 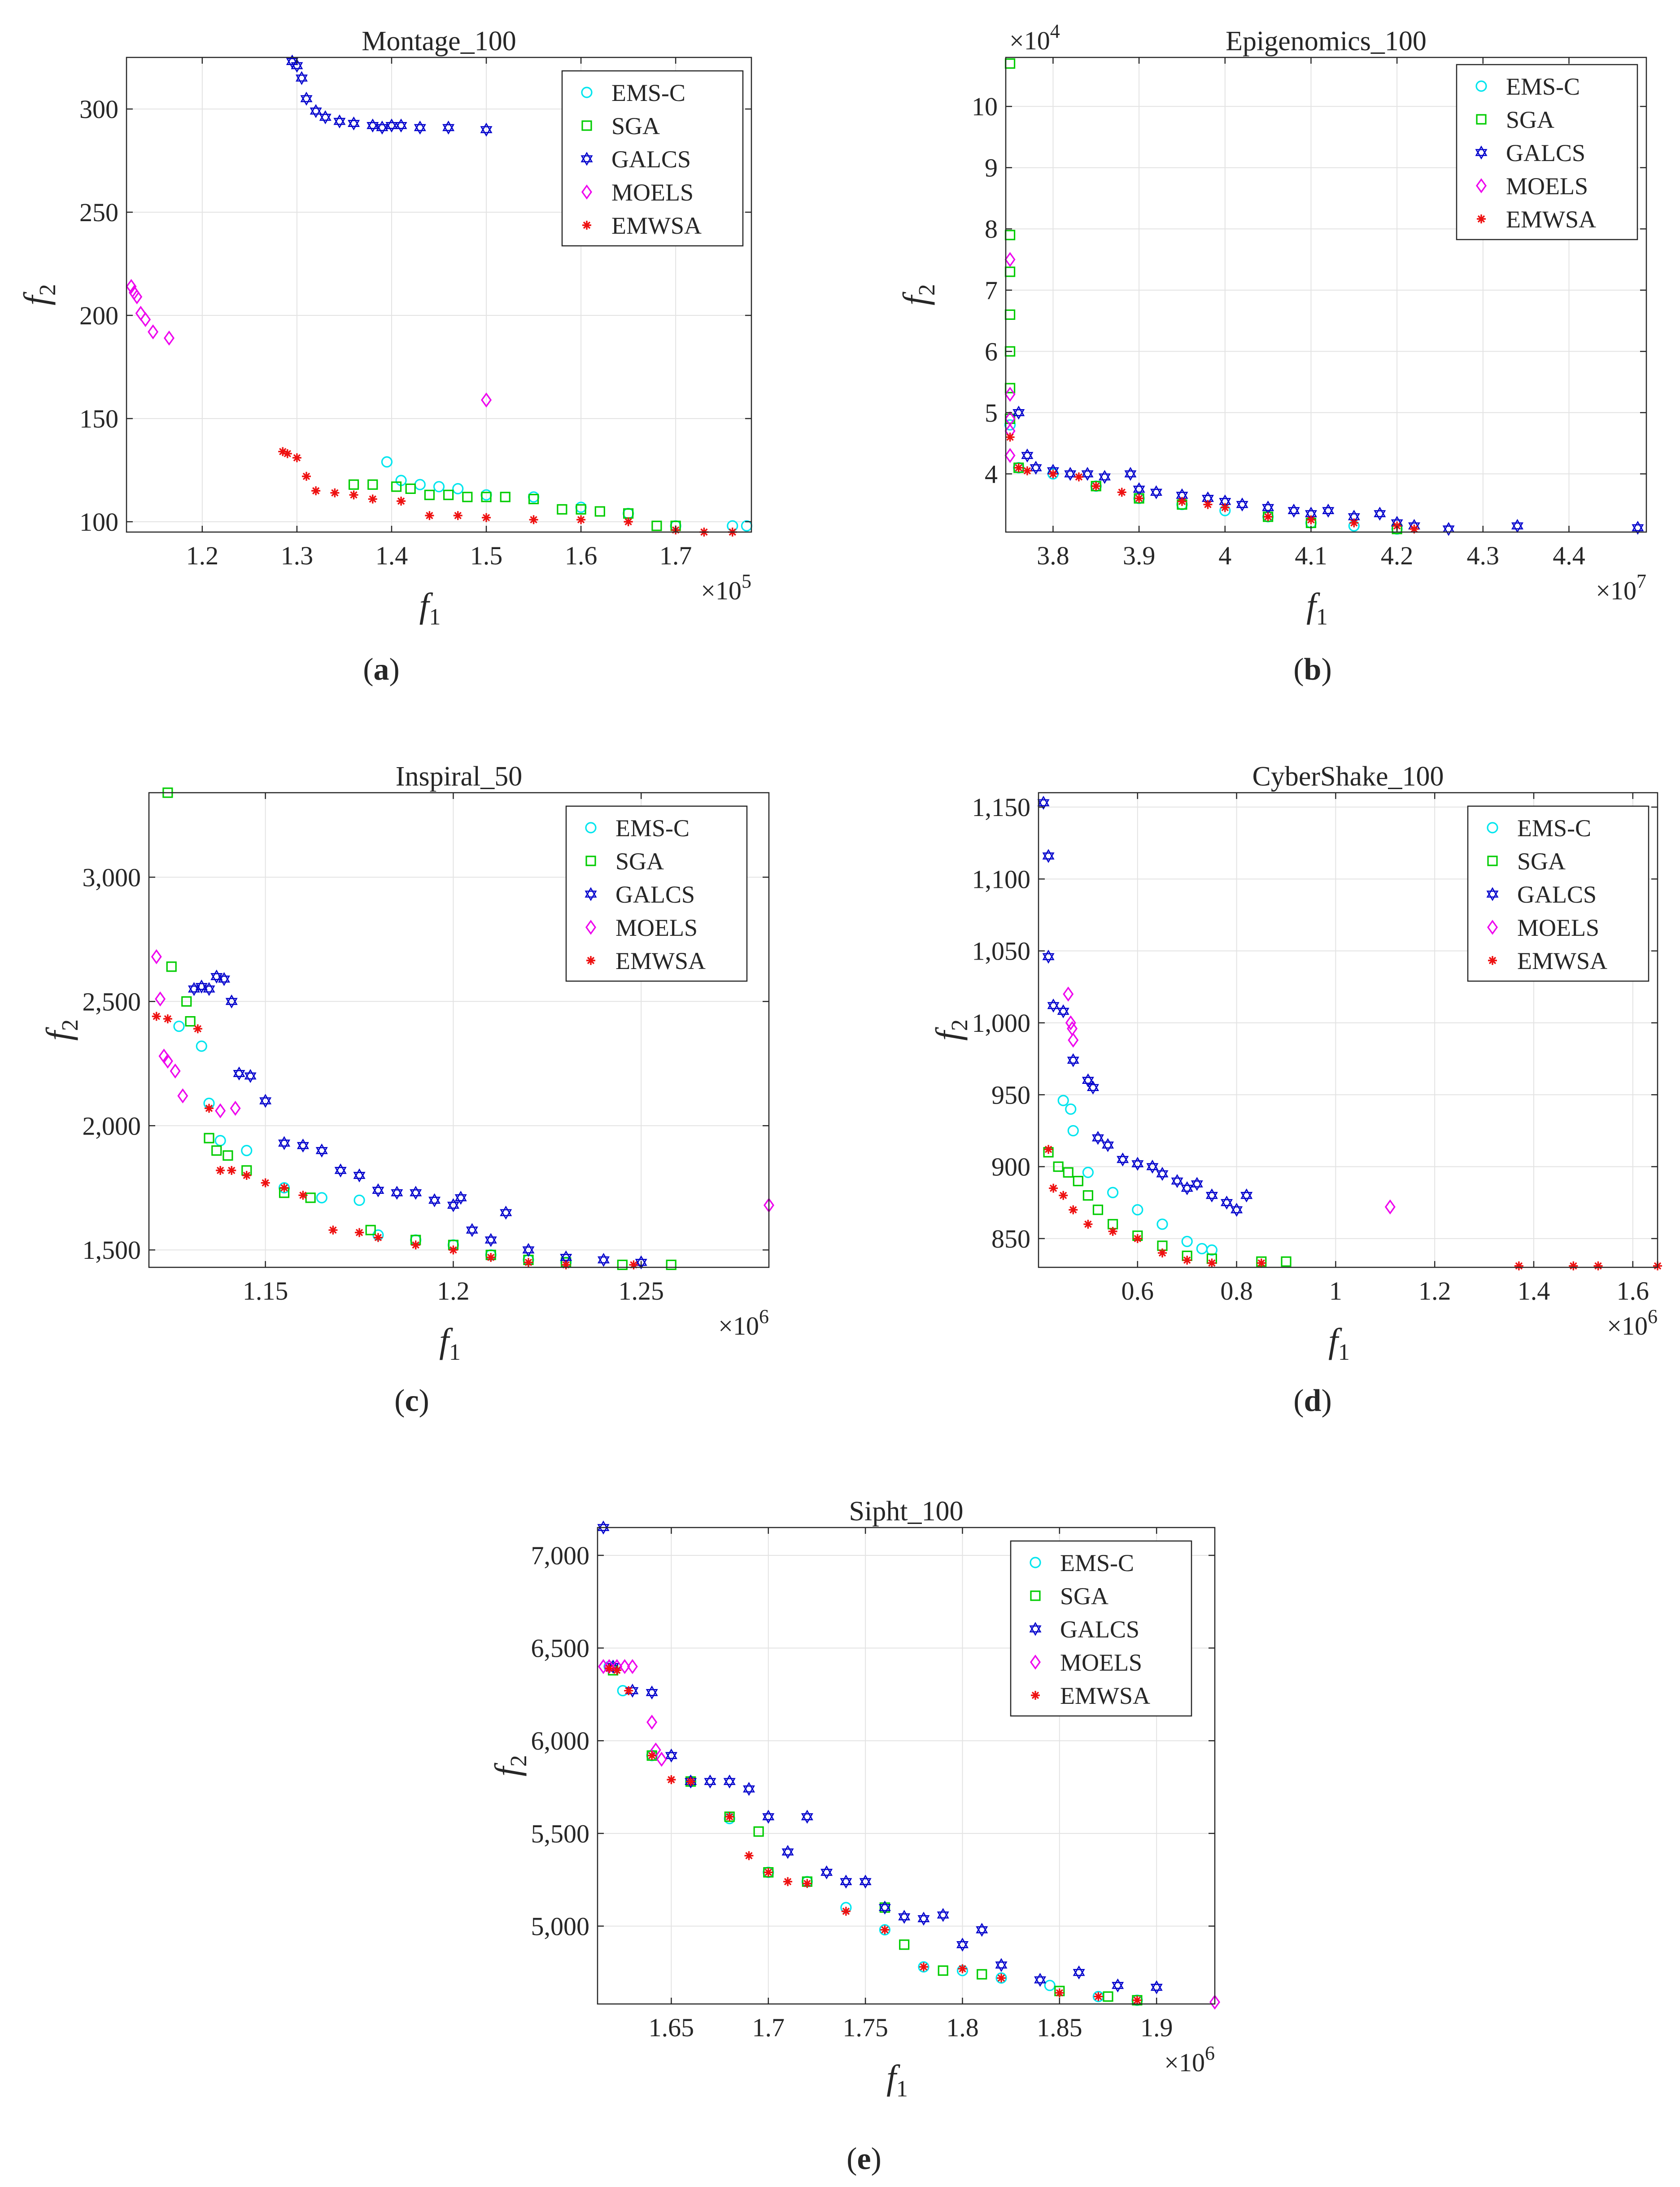 What do you see at coordinates (439, 295) in the screenshot?
I see `axes-box` at bounding box center [439, 295].